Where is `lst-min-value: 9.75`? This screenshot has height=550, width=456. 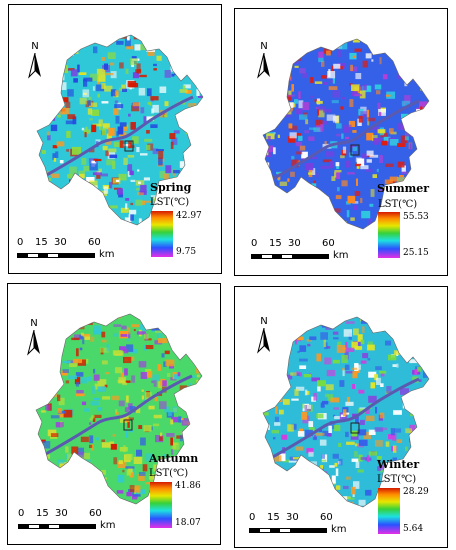 lst-min-value: 9.75 is located at coordinates (186, 252).